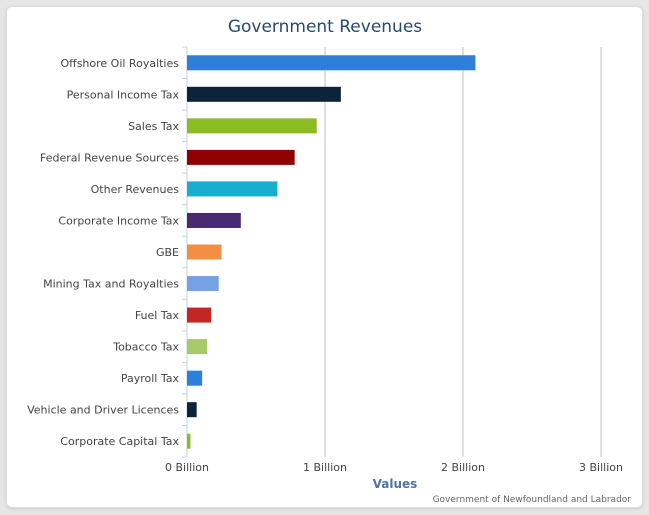  I want to click on category-label: Federal Revenue Sources, so click(109, 157).